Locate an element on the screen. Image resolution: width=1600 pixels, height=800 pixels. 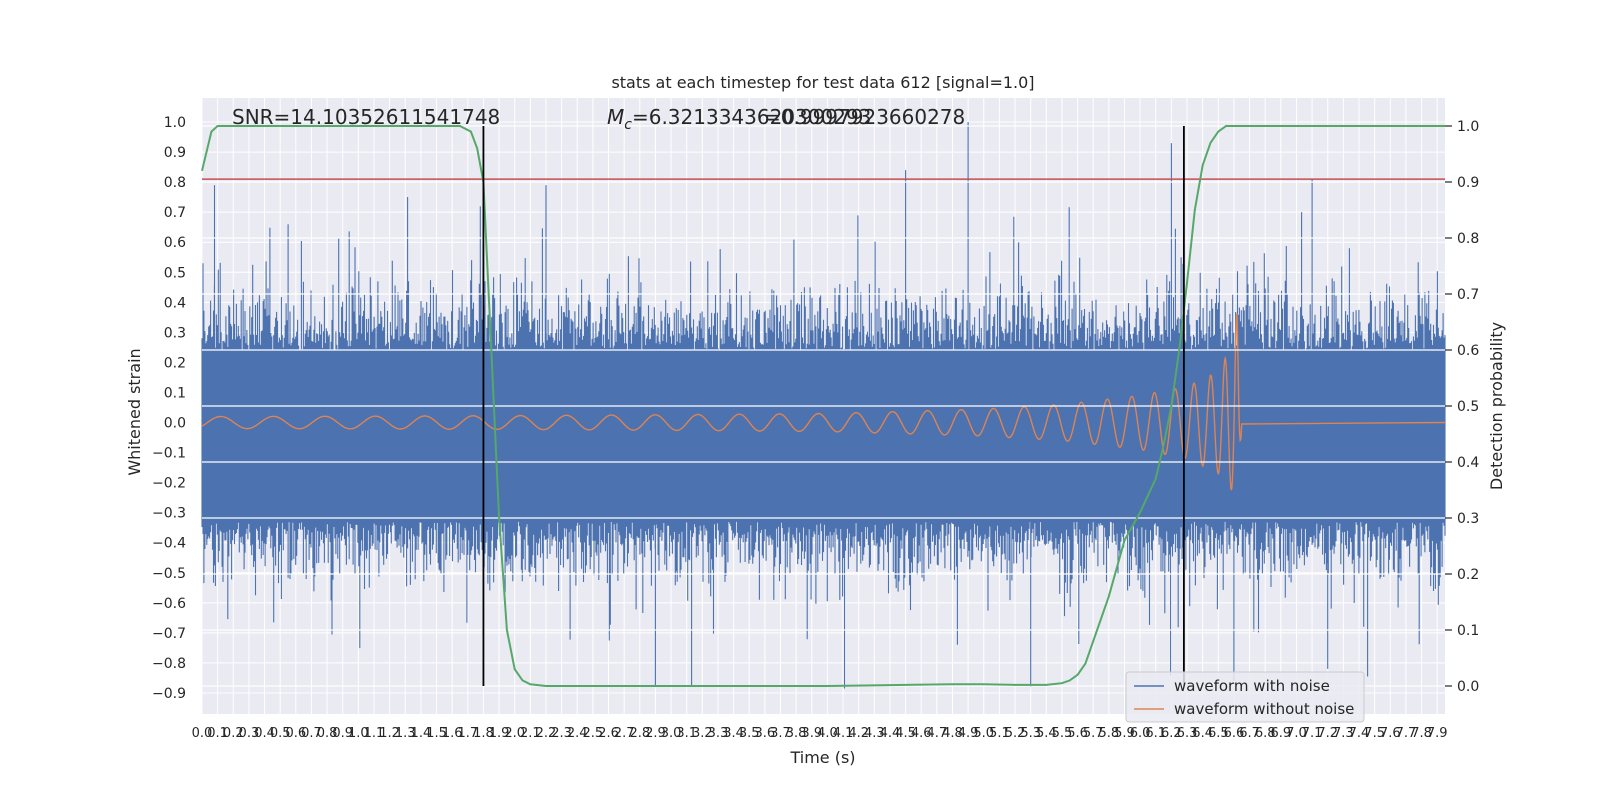
x-tick-label: 4.7 is located at coordinates (937, 733).